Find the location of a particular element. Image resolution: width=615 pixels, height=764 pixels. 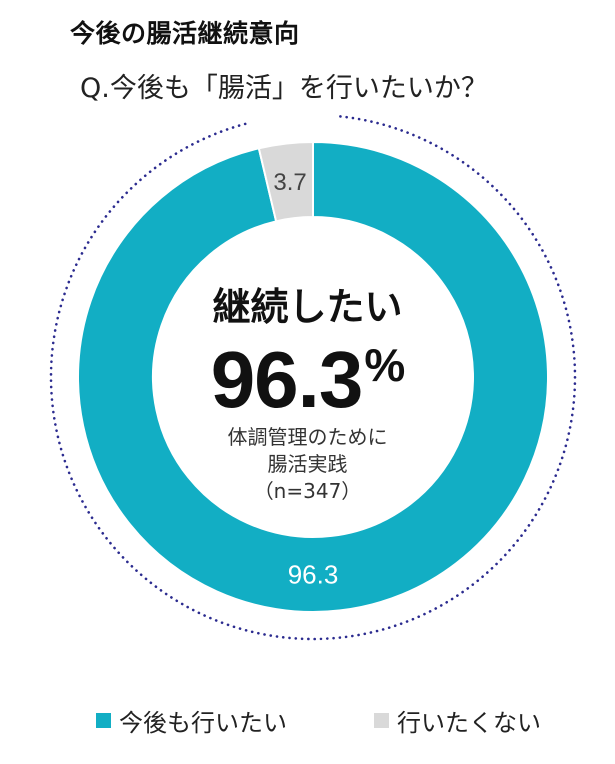

center-subtext-2: 腸活実践 is located at coordinates (307, 464).